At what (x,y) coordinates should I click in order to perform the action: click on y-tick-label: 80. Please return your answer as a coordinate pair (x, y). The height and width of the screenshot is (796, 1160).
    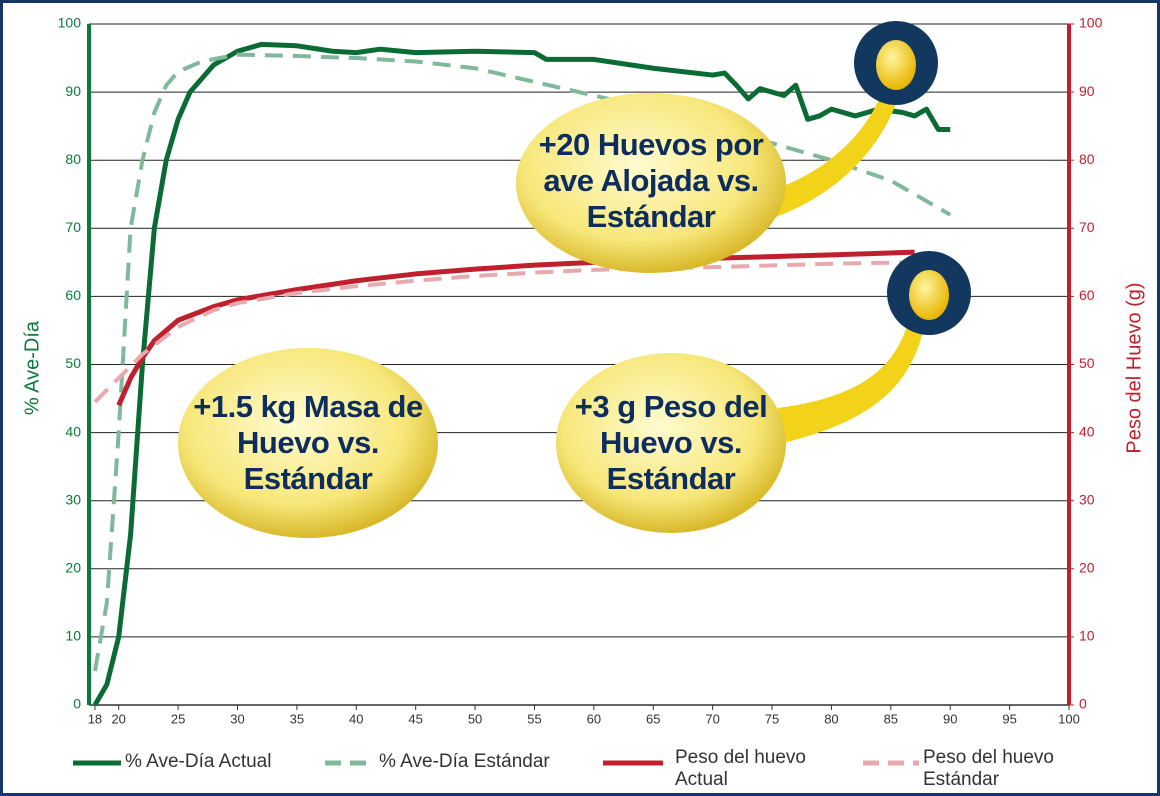
    Looking at the image, I should click on (73, 159).